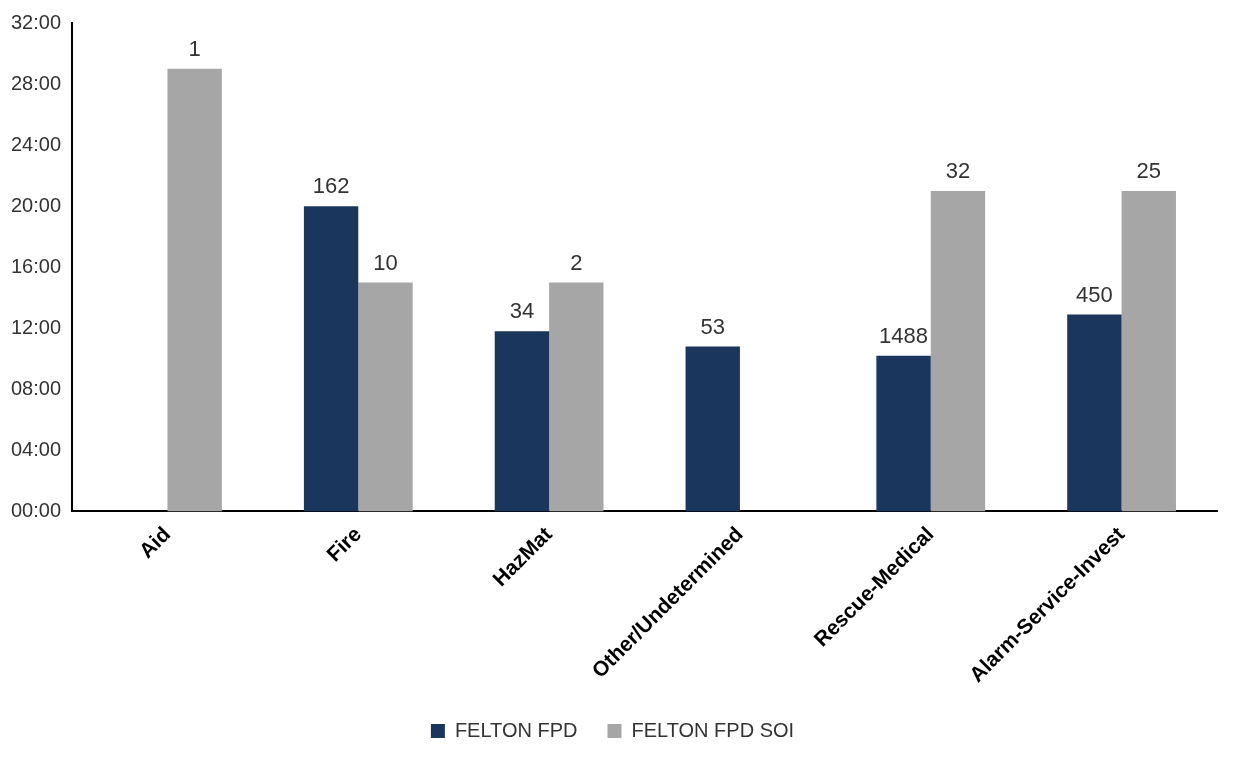 The height and width of the screenshot is (759, 1245). I want to click on y-tick-label: 04:00, so click(36, 448).